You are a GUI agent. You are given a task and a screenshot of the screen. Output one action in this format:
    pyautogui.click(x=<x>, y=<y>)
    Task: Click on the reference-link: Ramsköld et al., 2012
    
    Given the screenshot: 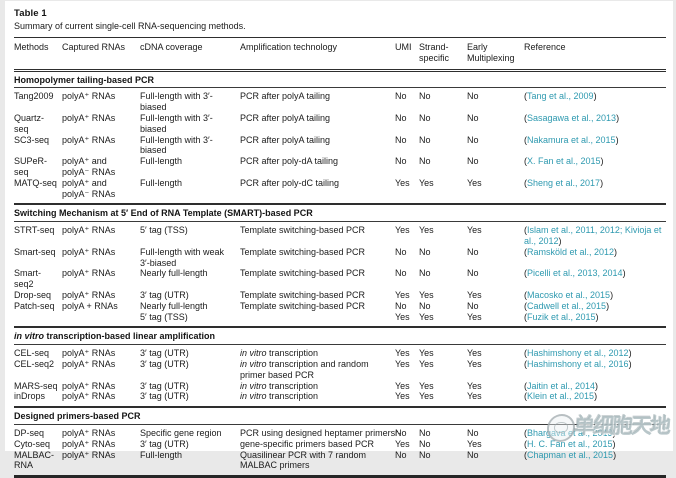 What is the action you would take?
    pyautogui.click(x=571, y=251)
    